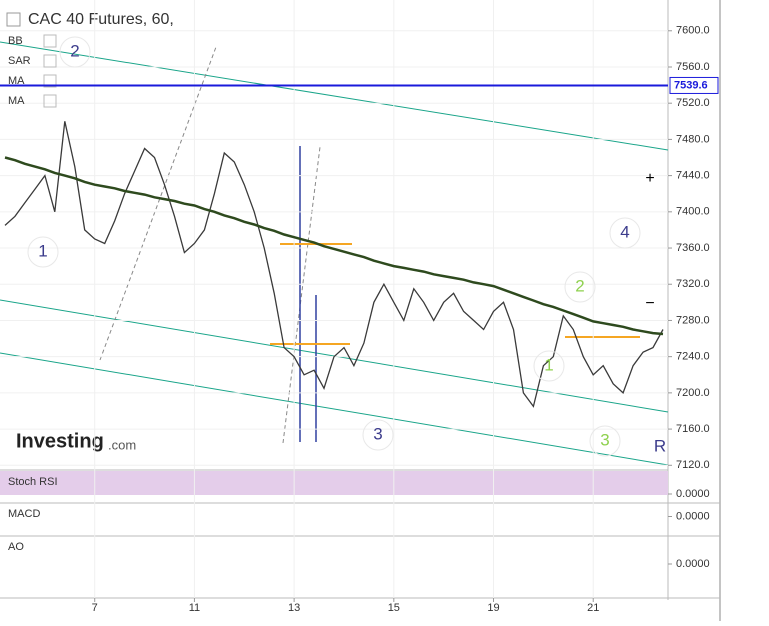  I want to click on y-tick-label: 7160.0, so click(693, 429).